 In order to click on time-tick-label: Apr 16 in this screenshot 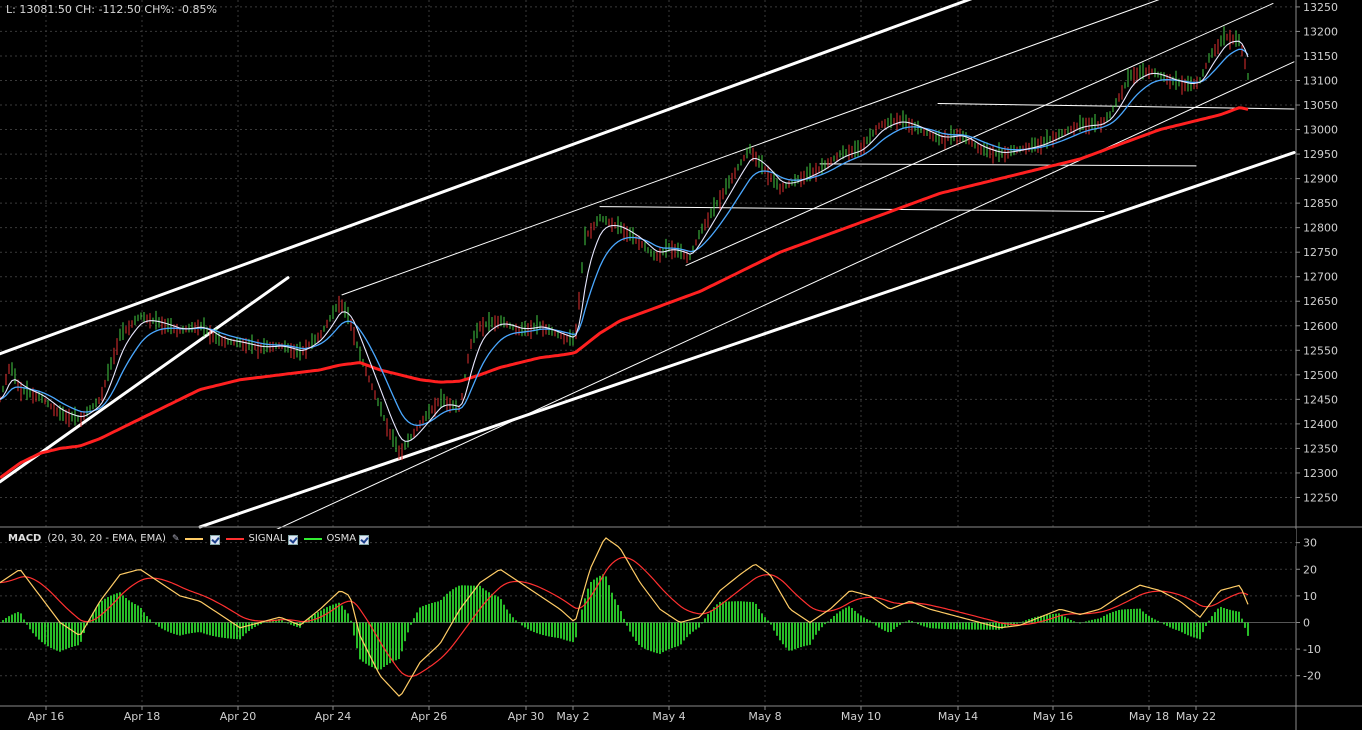, I will do `click(46, 716)`.